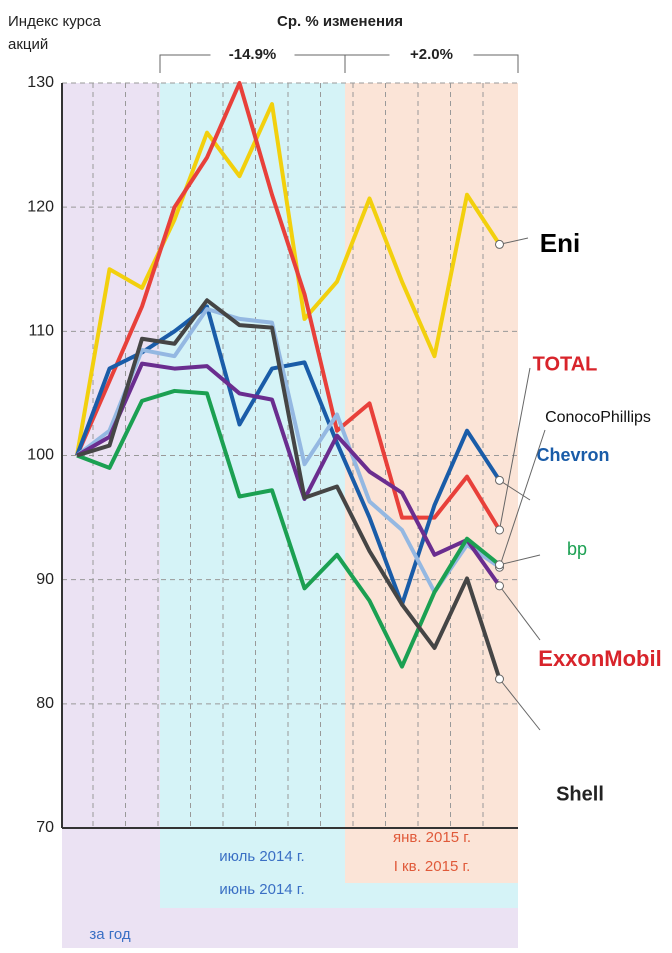 The height and width of the screenshot is (953, 672). I want to click on legend-label: bp, so click(577, 549).